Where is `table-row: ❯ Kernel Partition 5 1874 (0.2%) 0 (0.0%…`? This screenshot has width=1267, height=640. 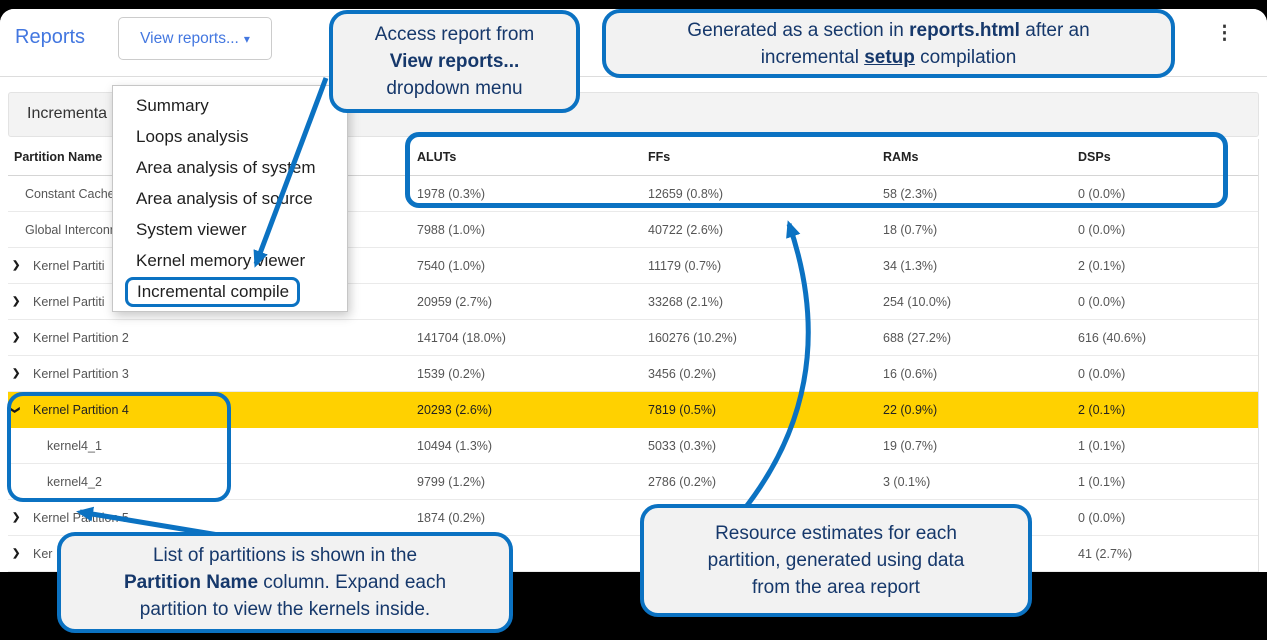 table-row: ❯ Kernel Partition 5 1874 (0.2%) 0 (0.0%… is located at coordinates (633, 518).